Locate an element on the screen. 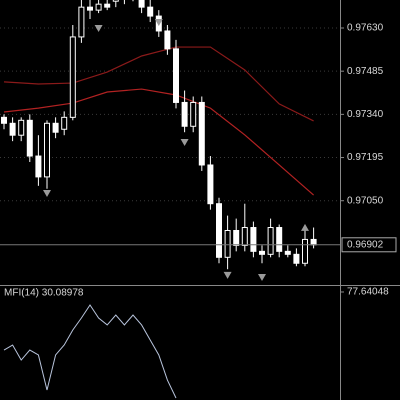 This screenshot has width=400, height=400. y-tick-label: 0.97630 is located at coordinates (365, 28).